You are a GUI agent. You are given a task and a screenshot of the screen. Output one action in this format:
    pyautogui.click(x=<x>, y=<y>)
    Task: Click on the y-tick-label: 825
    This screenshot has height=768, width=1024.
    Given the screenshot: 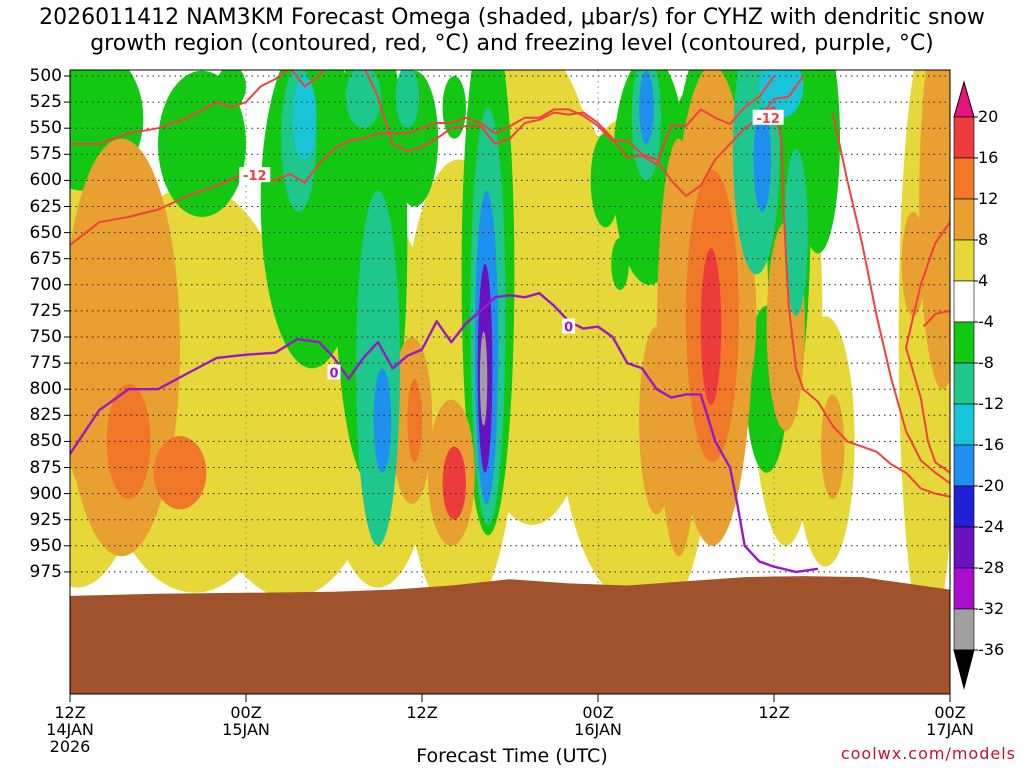 What is the action you would take?
    pyautogui.click(x=45, y=415)
    